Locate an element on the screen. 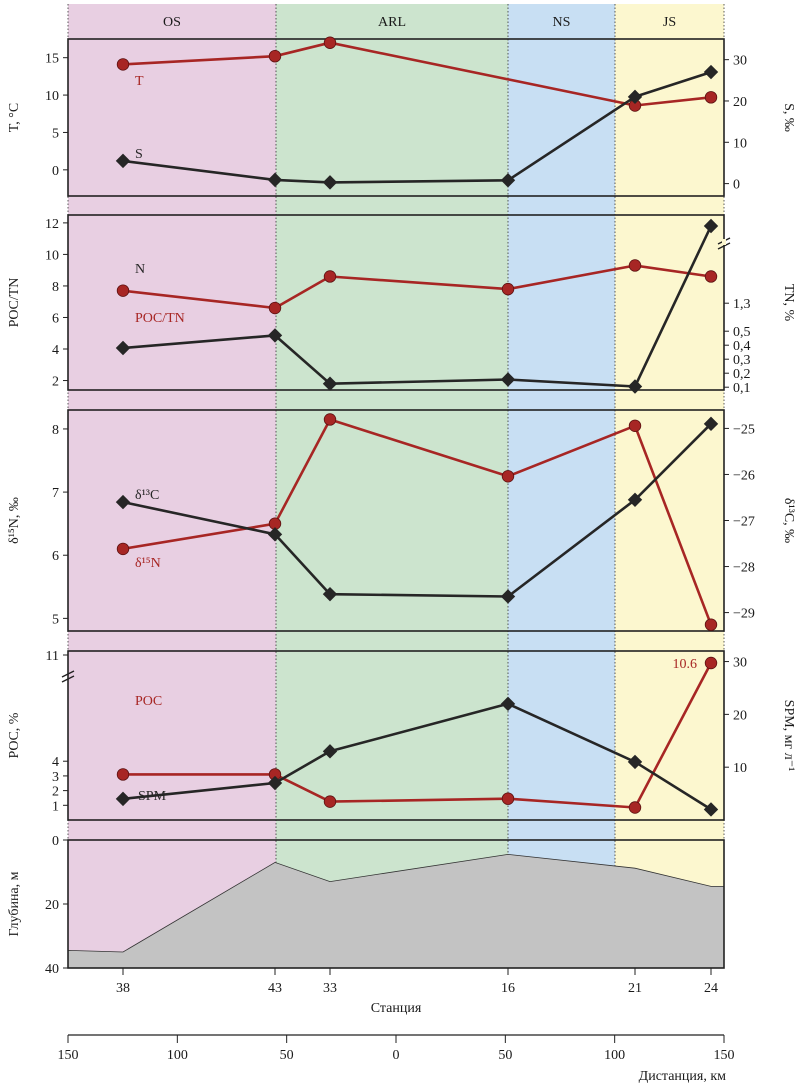 The image size is (797, 1088). panel-1: 0 5 10 15 0 10 20 30 T, °C S, ‰ is located at coordinates (401, 116).